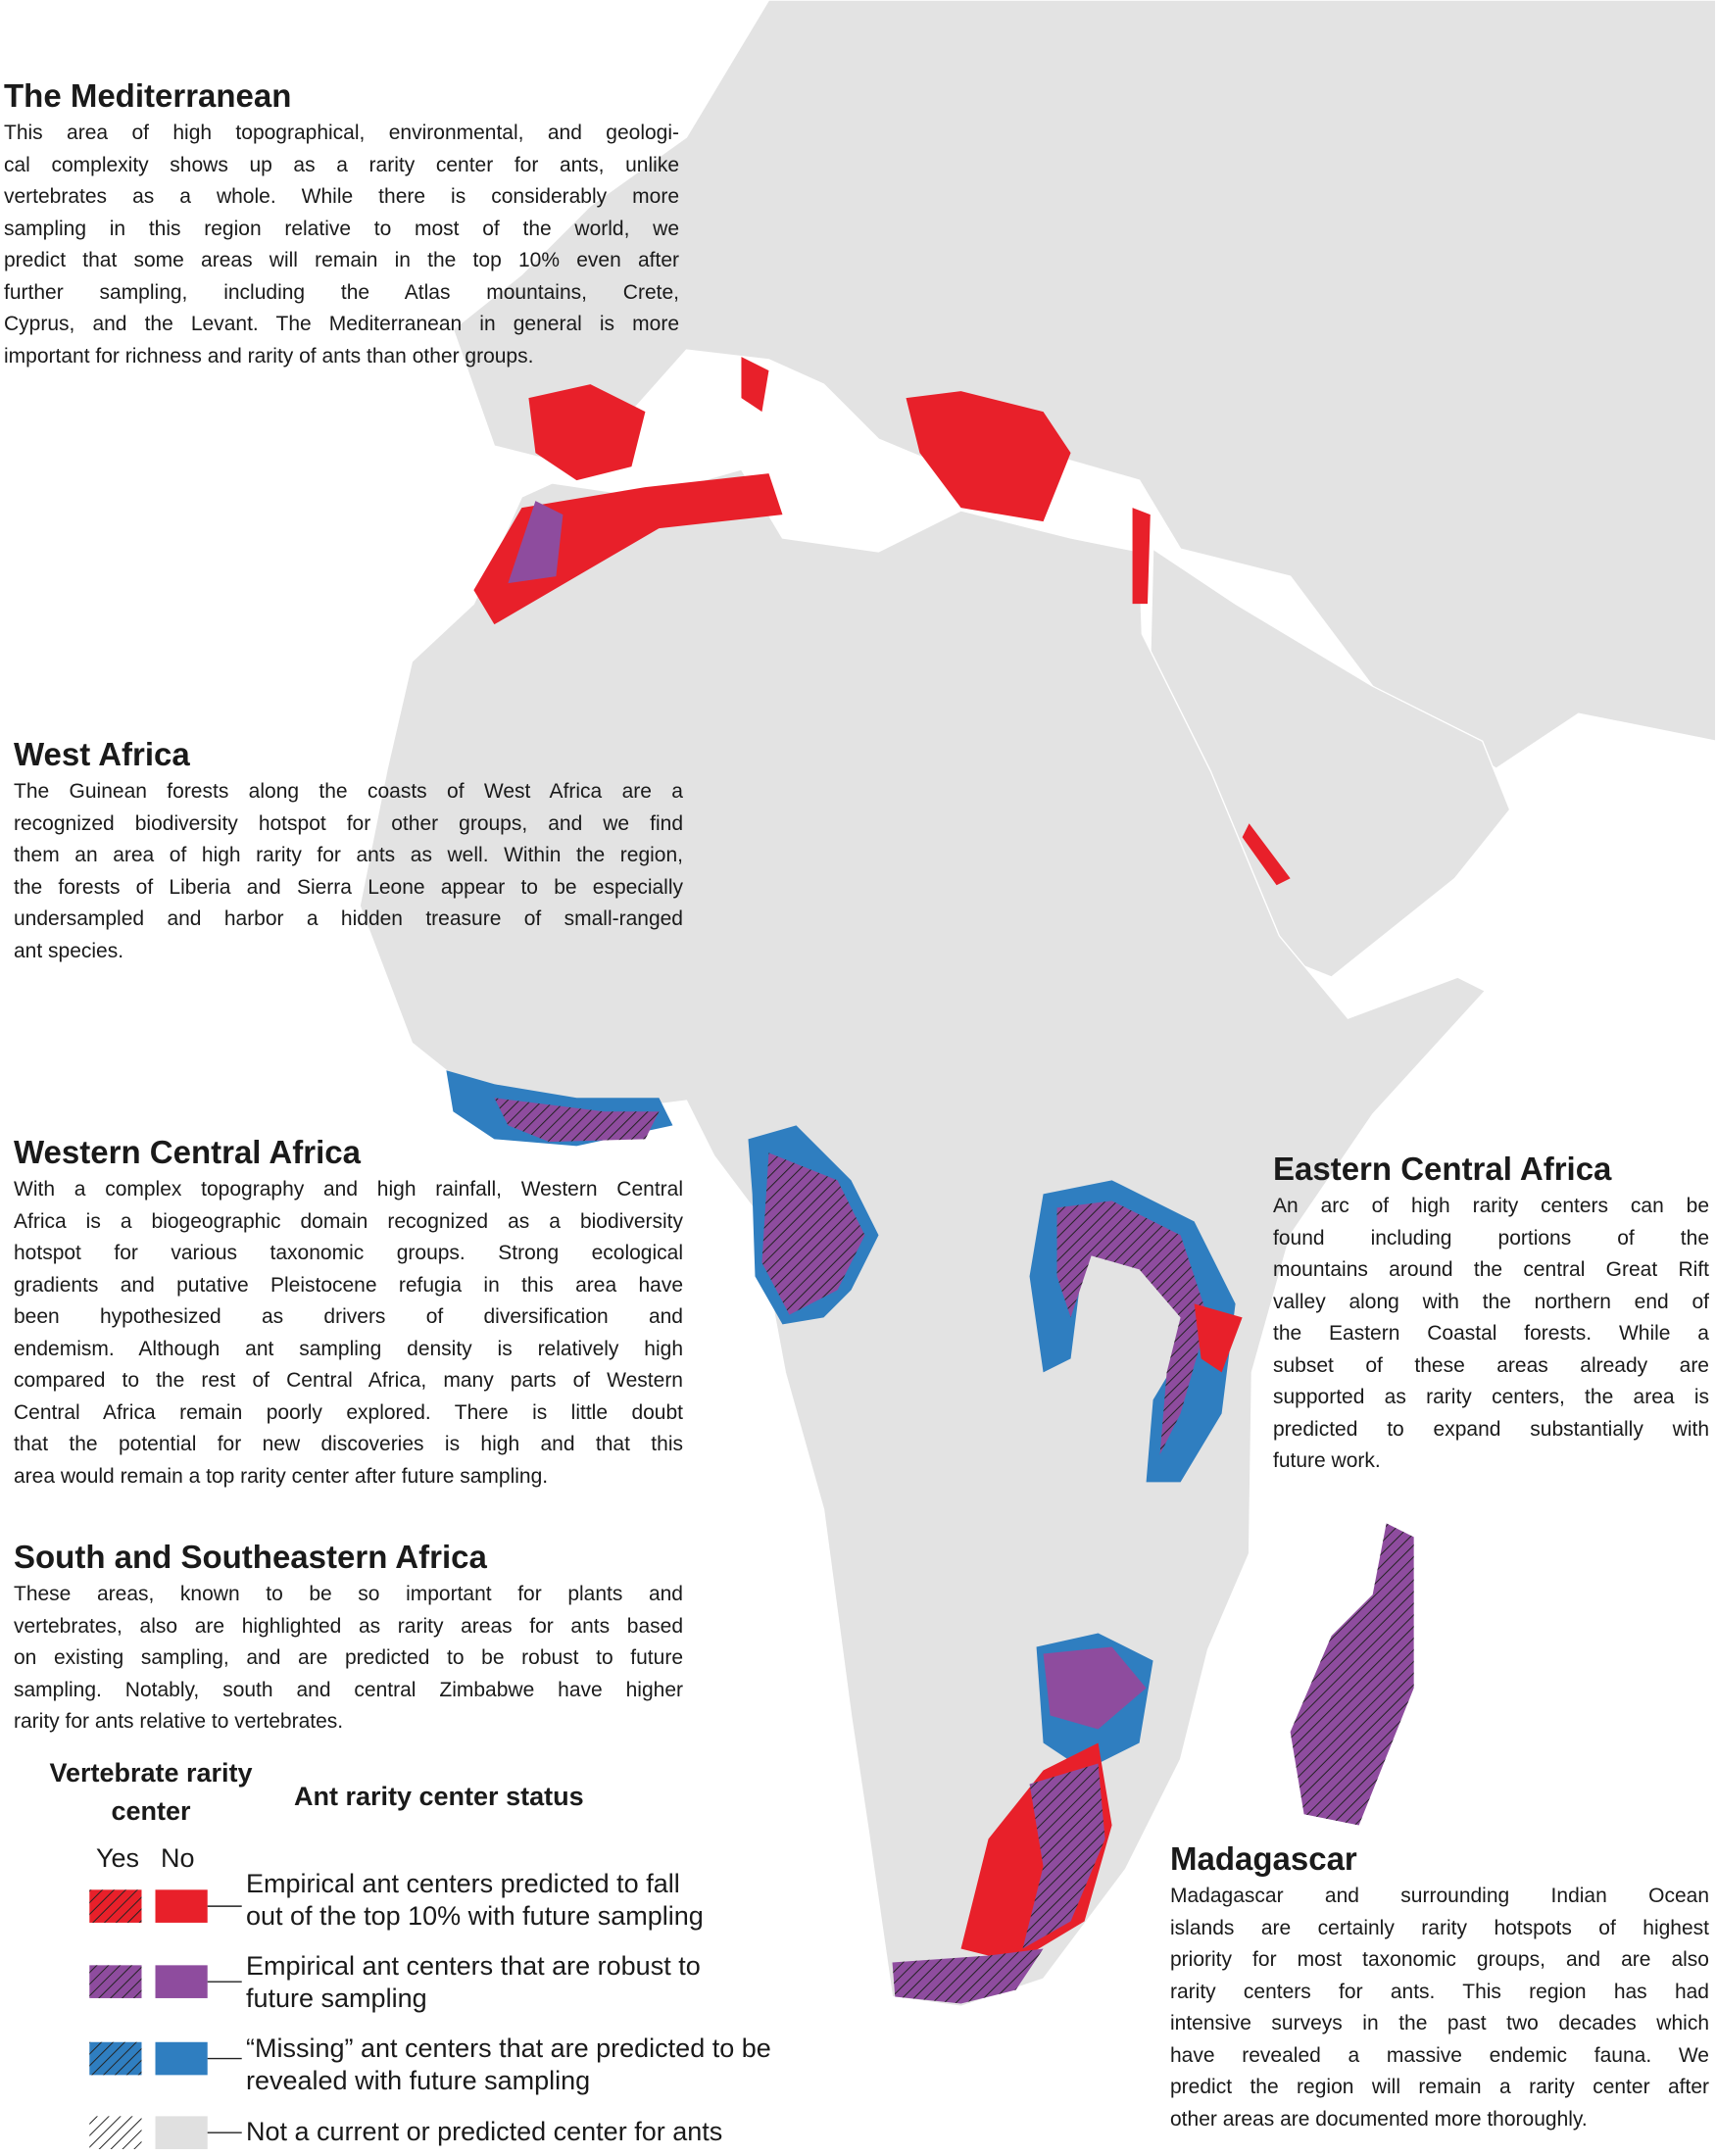 Image resolution: width=1716 pixels, height=2156 pixels. Describe the element at coordinates (250, 1557) in the screenshot. I see `section-title: South and Southeastern Africa` at that location.